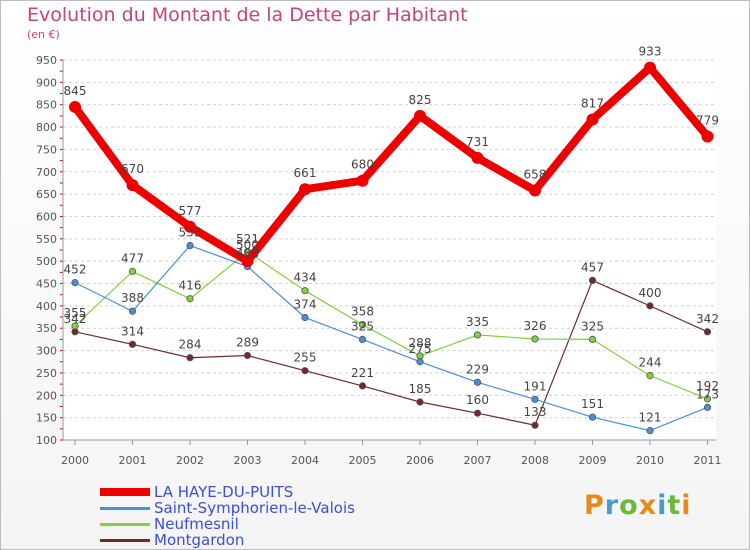 This screenshot has width=750, height=550. I want to click on data-label: 244, so click(650, 363).